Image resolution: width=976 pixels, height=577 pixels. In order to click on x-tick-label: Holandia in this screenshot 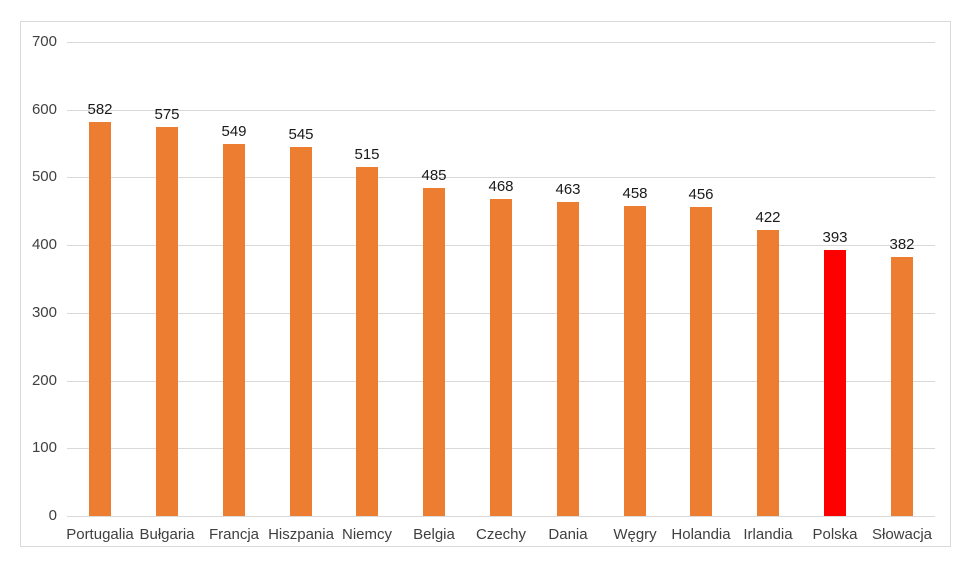, I will do `click(701, 534)`.